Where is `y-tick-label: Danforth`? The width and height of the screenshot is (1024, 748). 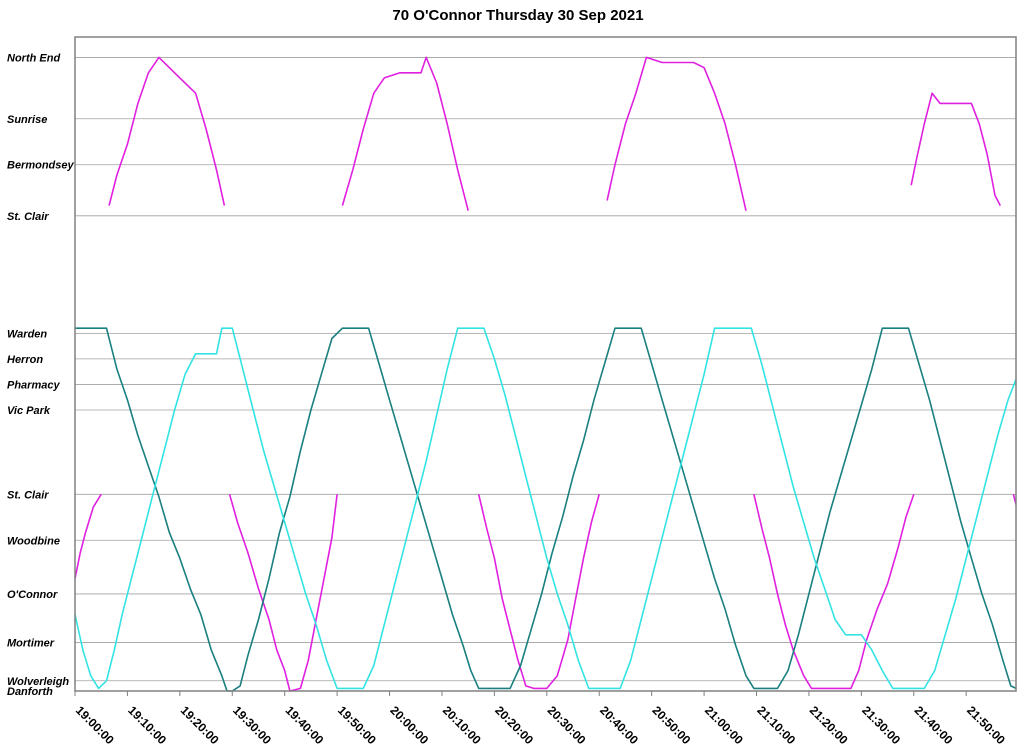
y-tick-label: Danforth is located at coordinates (30, 692).